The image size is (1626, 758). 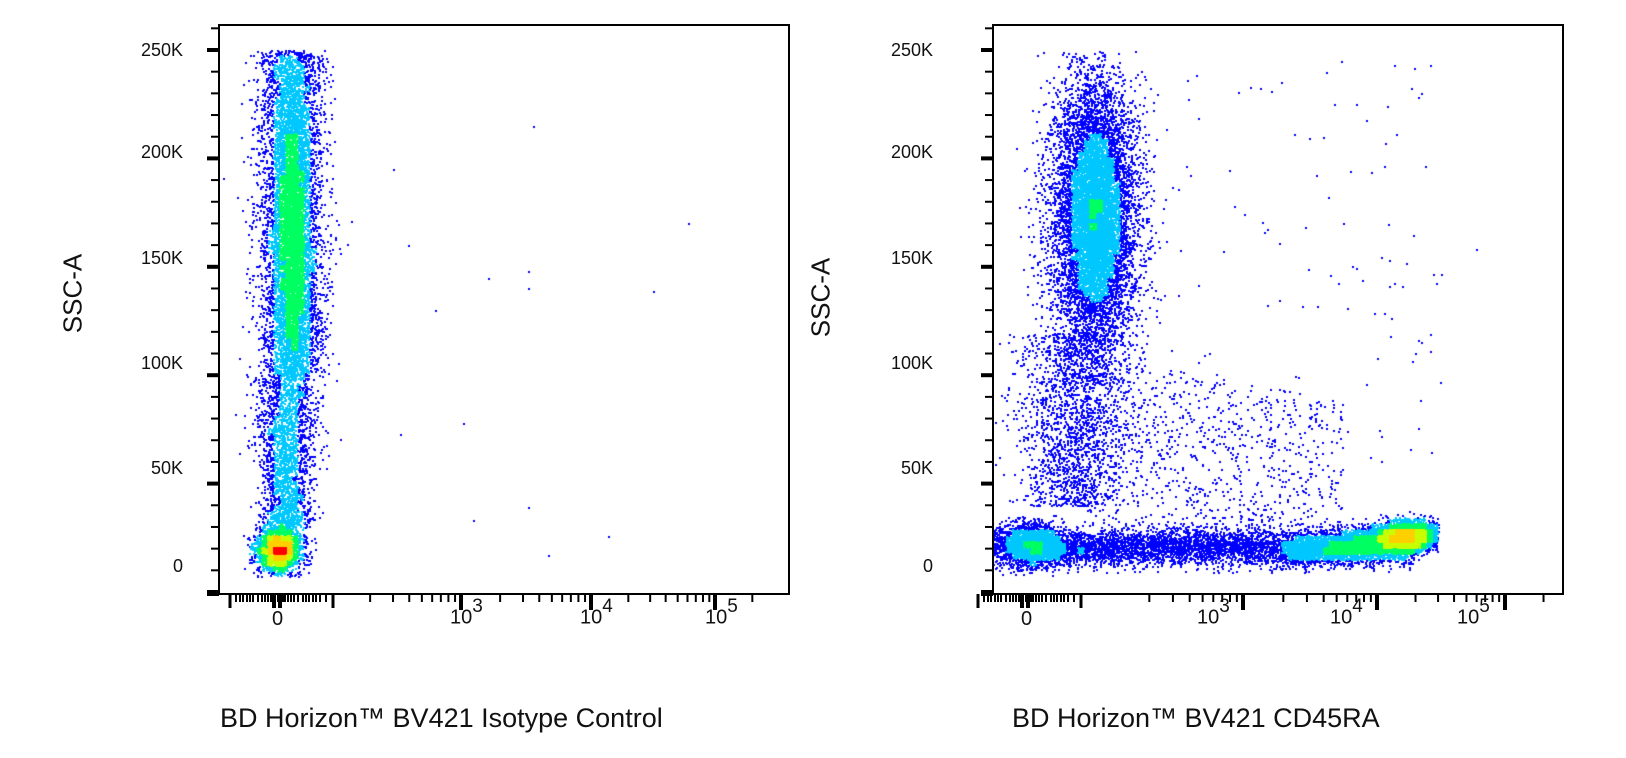 What do you see at coordinates (441, 718) in the screenshot?
I see `x-axis-title: BD Horizon™ BV421 Isotype Control` at bounding box center [441, 718].